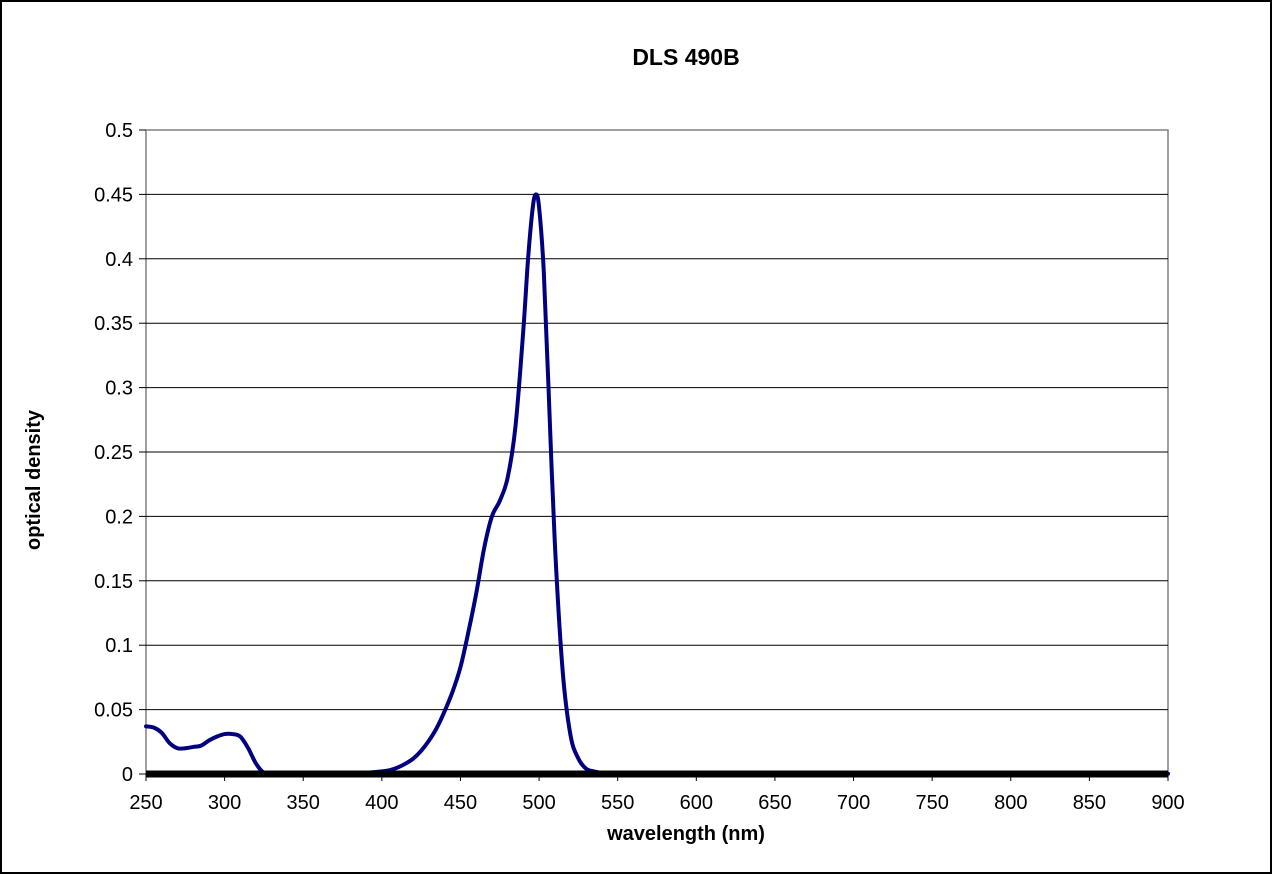 The height and width of the screenshot is (874, 1272). Describe the element at coordinates (460, 803) in the screenshot. I see `x-tick-label: 450` at that location.